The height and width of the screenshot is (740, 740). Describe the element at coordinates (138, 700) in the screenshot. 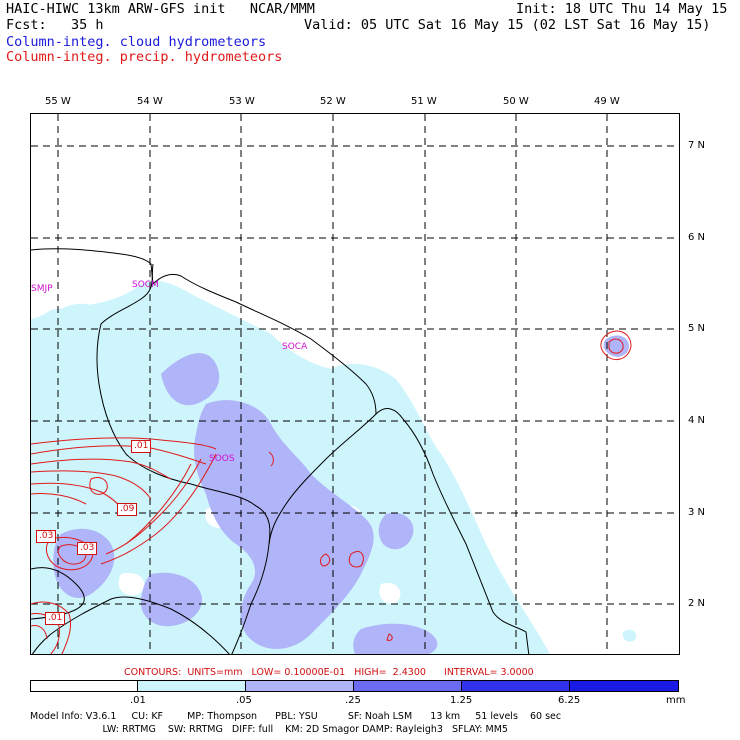

I see `colorbar-label: .01` at that location.